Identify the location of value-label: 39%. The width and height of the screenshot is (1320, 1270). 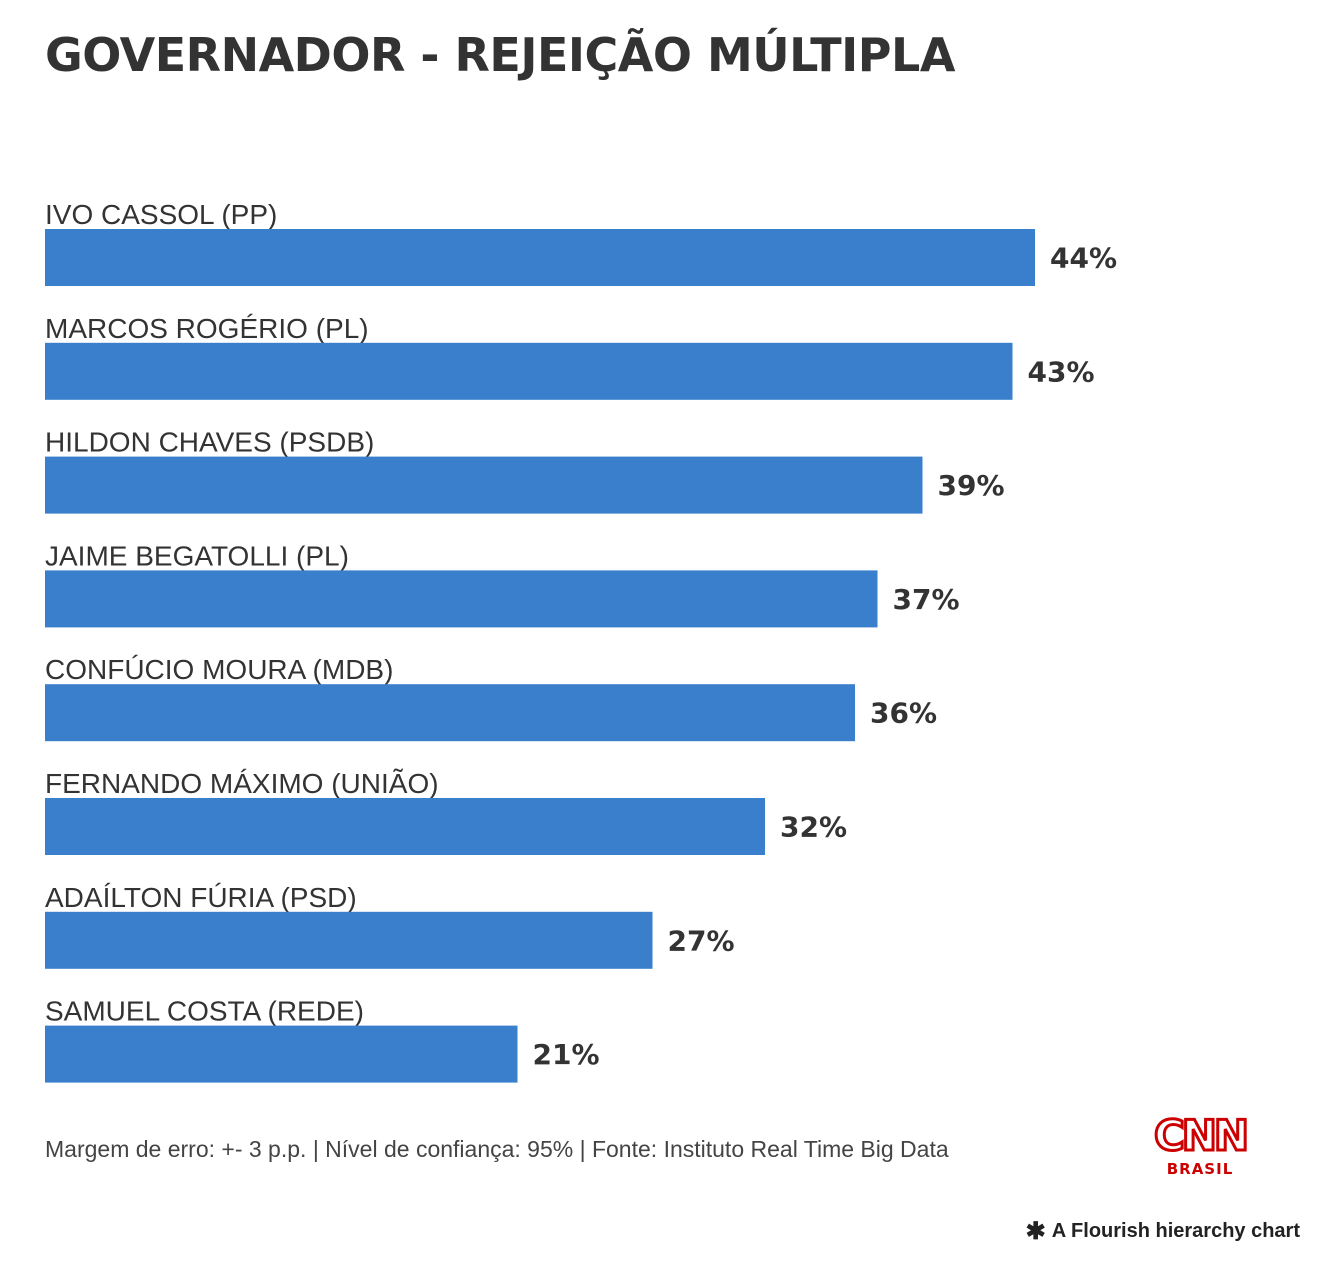
(971, 485).